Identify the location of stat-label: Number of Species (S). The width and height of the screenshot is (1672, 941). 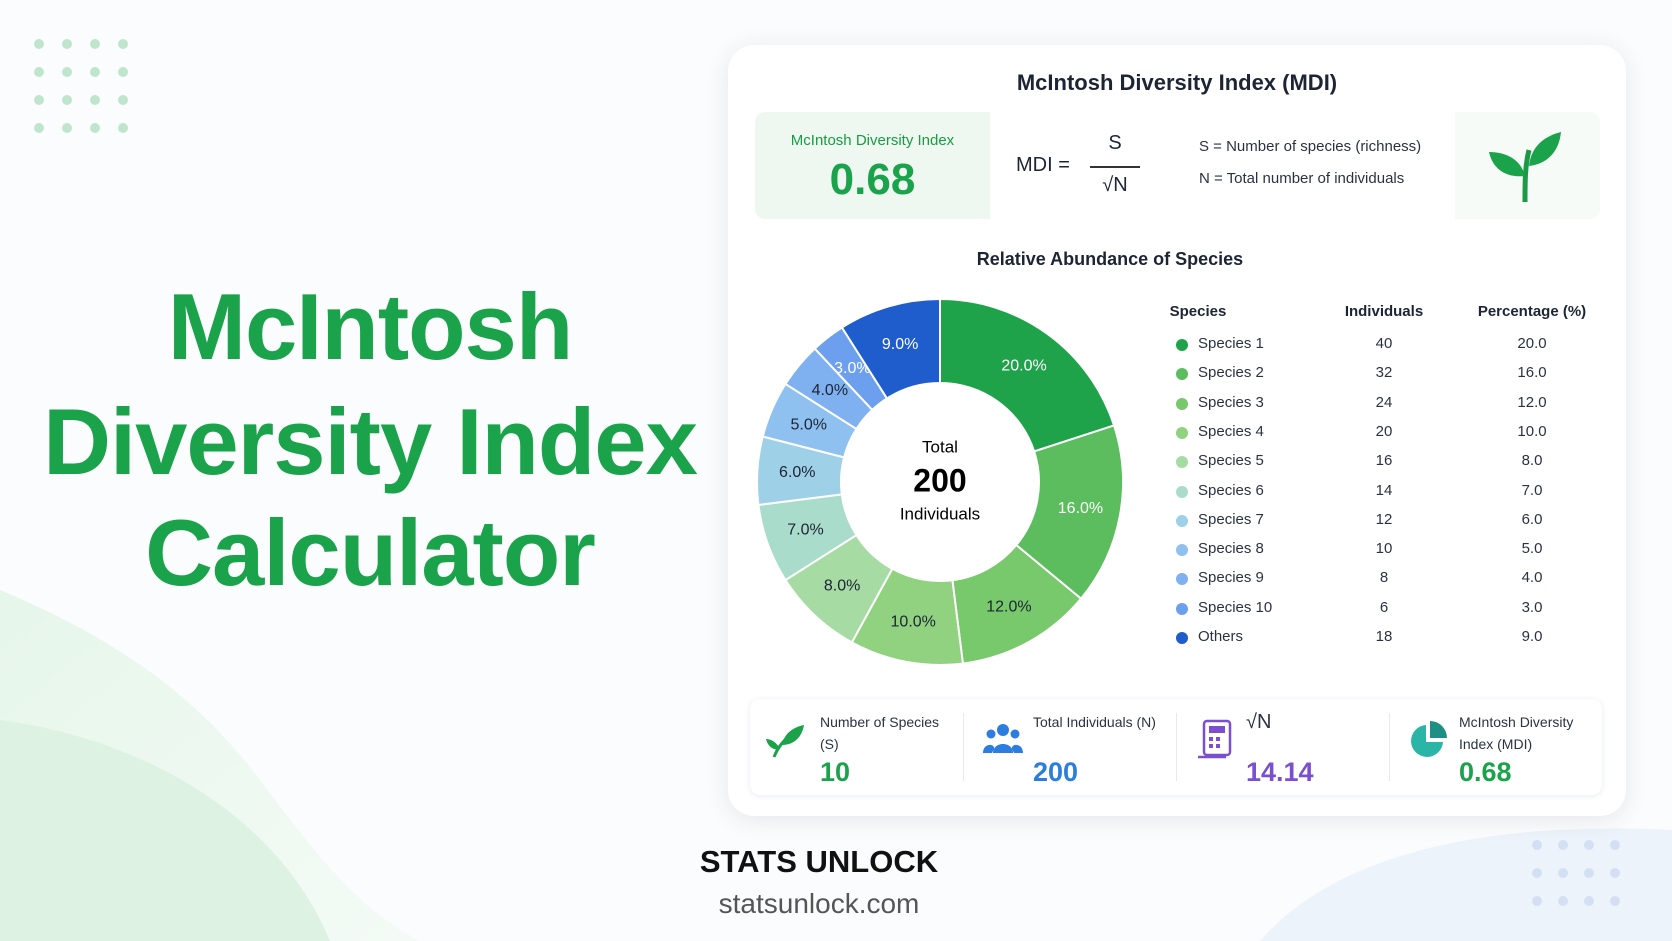
(880, 733).